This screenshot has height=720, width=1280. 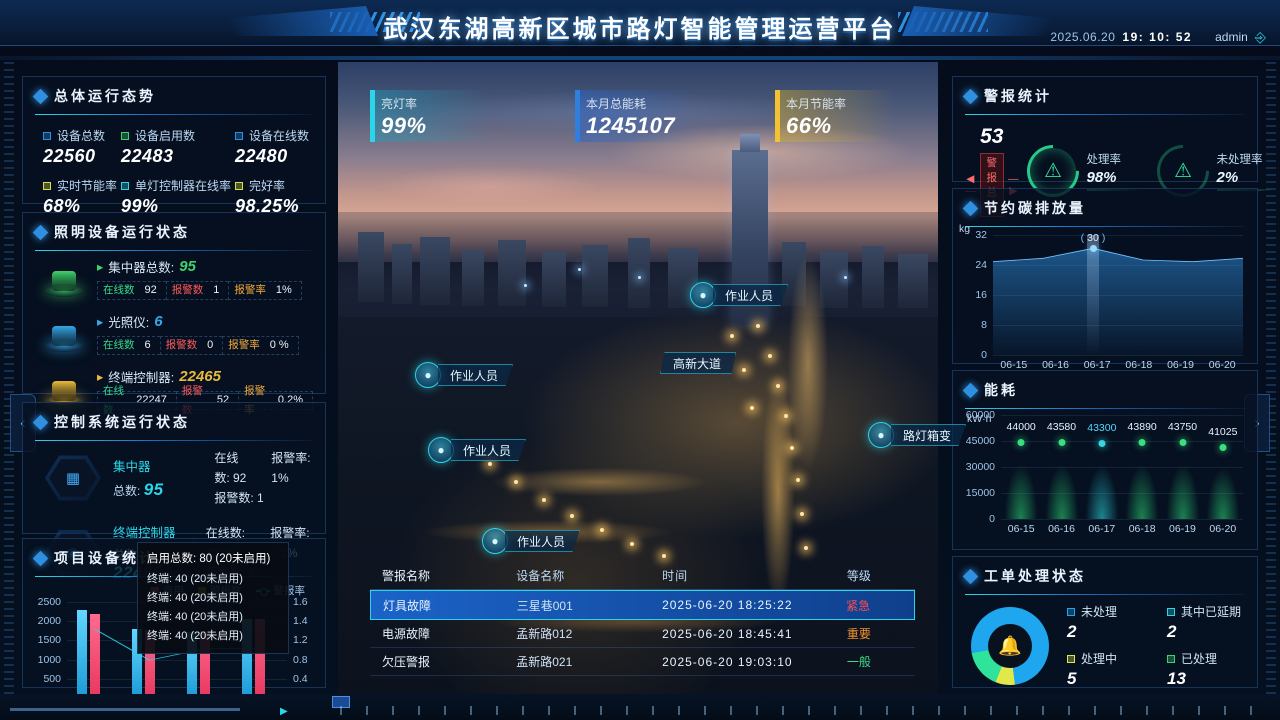 What do you see at coordinates (64, 279) in the screenshot?
I see `concentrator-icon` at bounding box center [64, 279].